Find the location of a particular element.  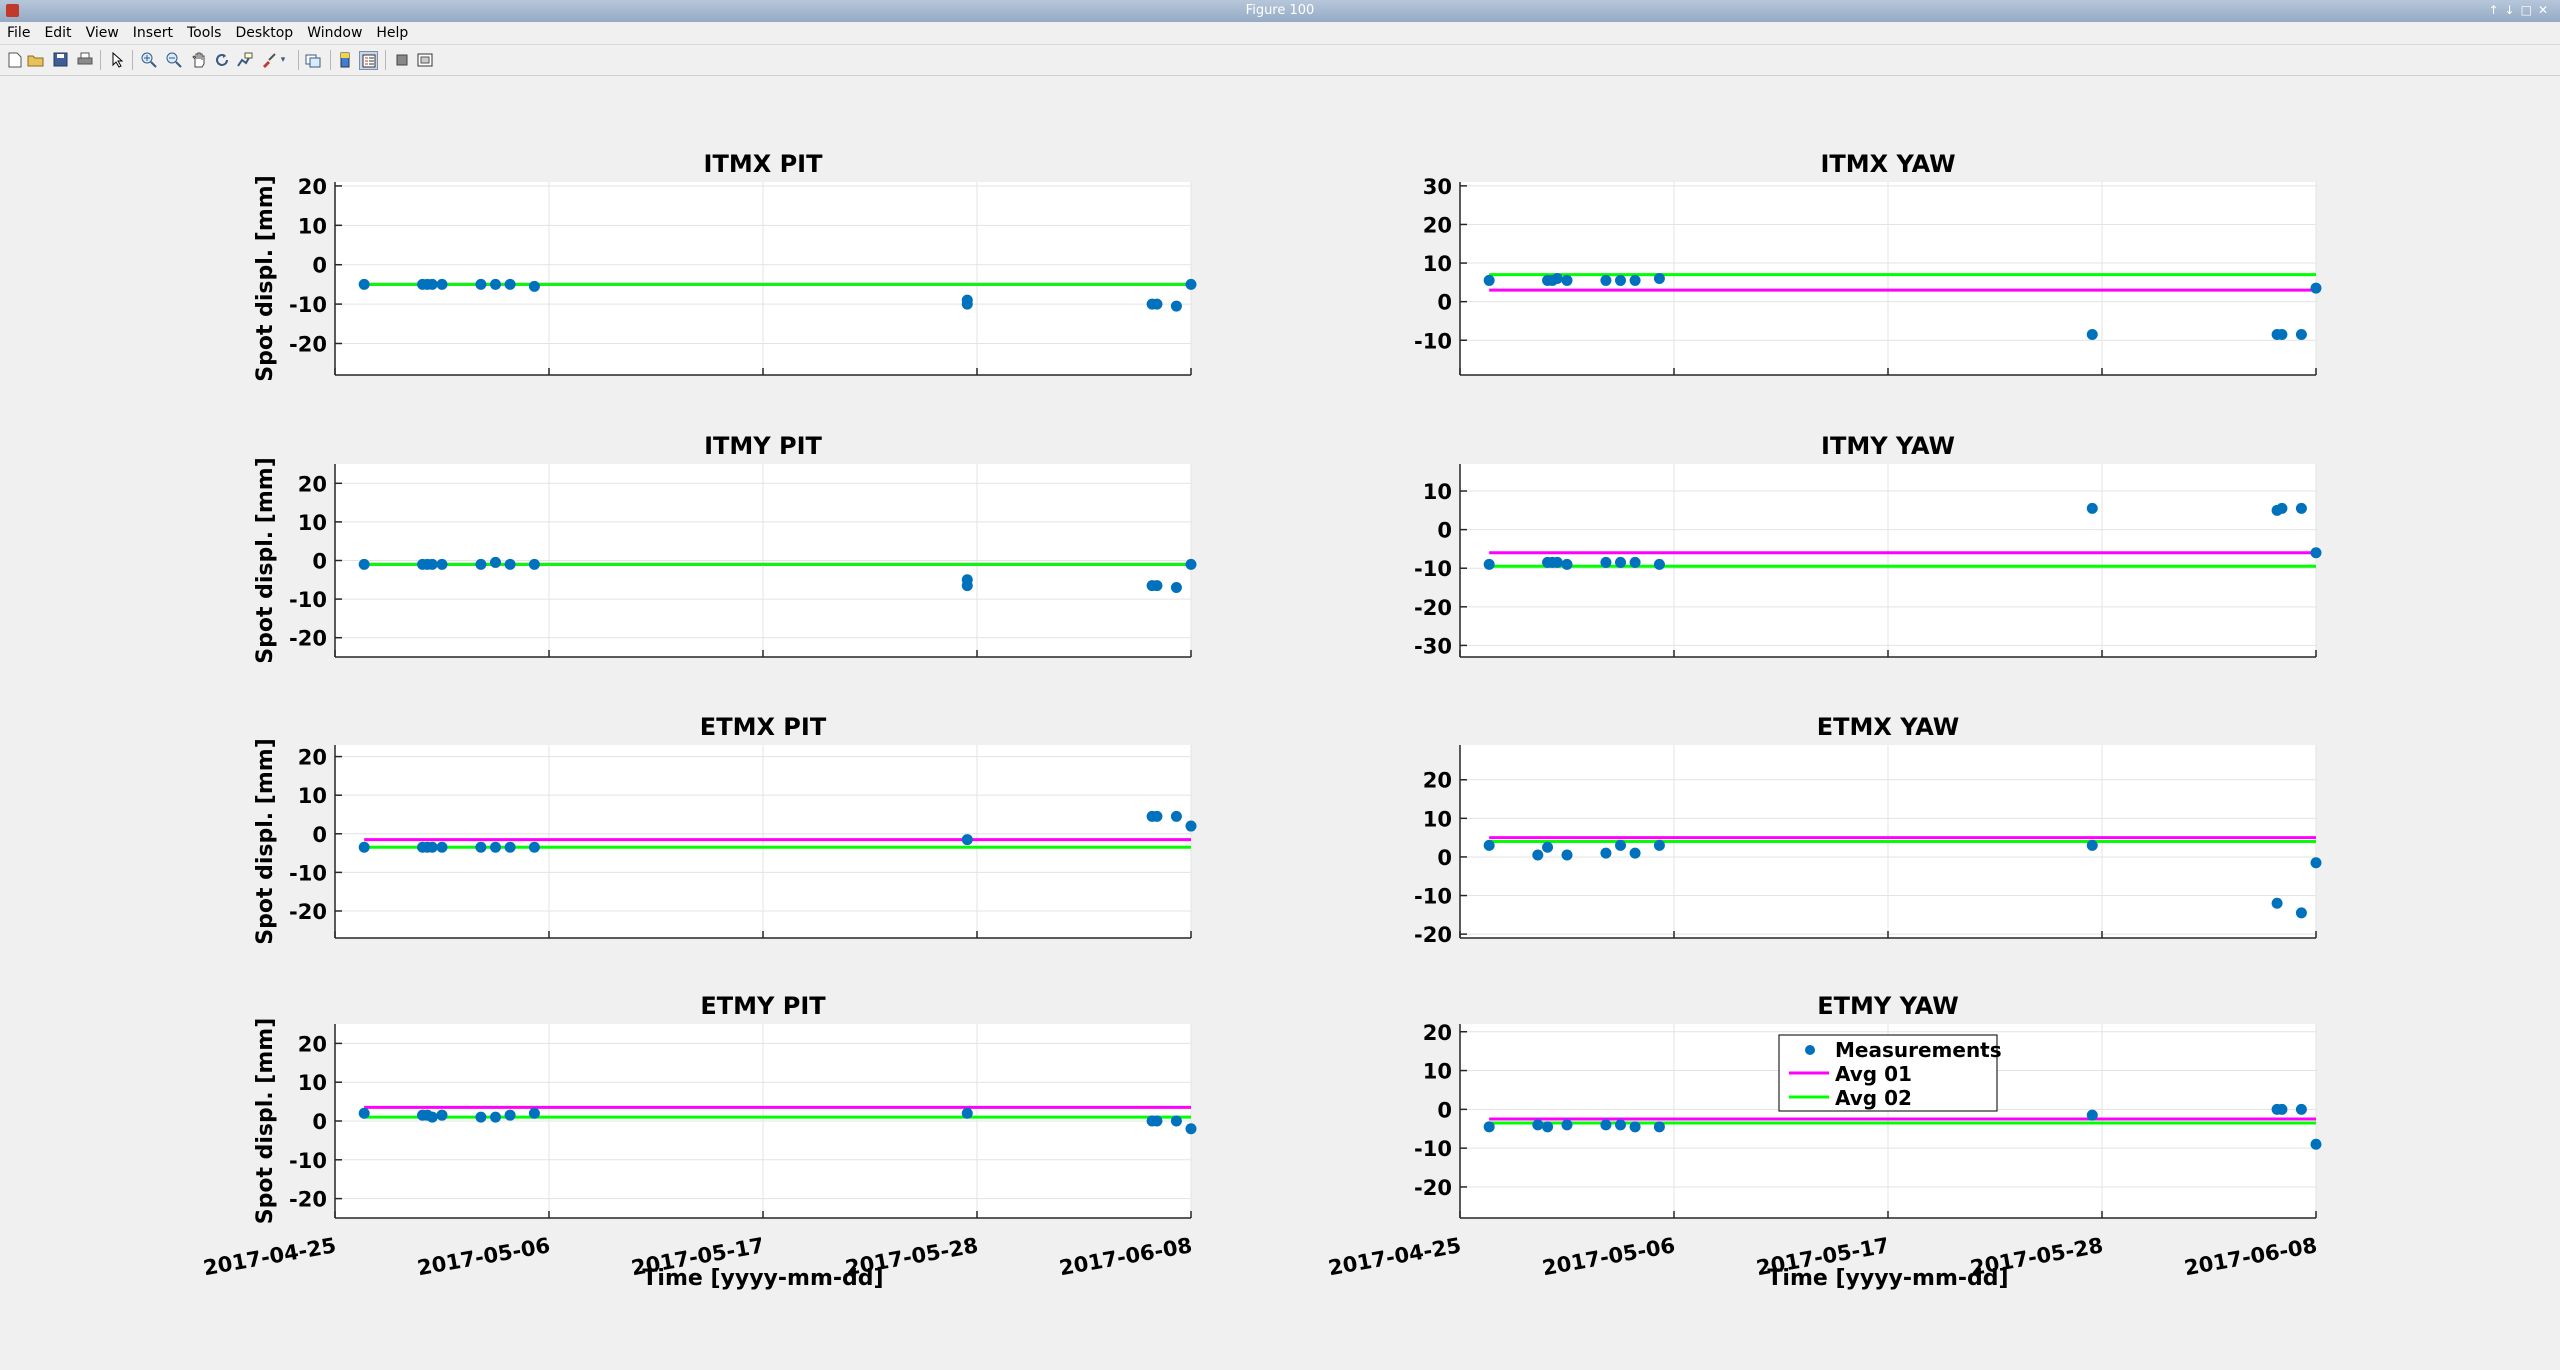

colorbar-icon is located at coordinates (344, 59).